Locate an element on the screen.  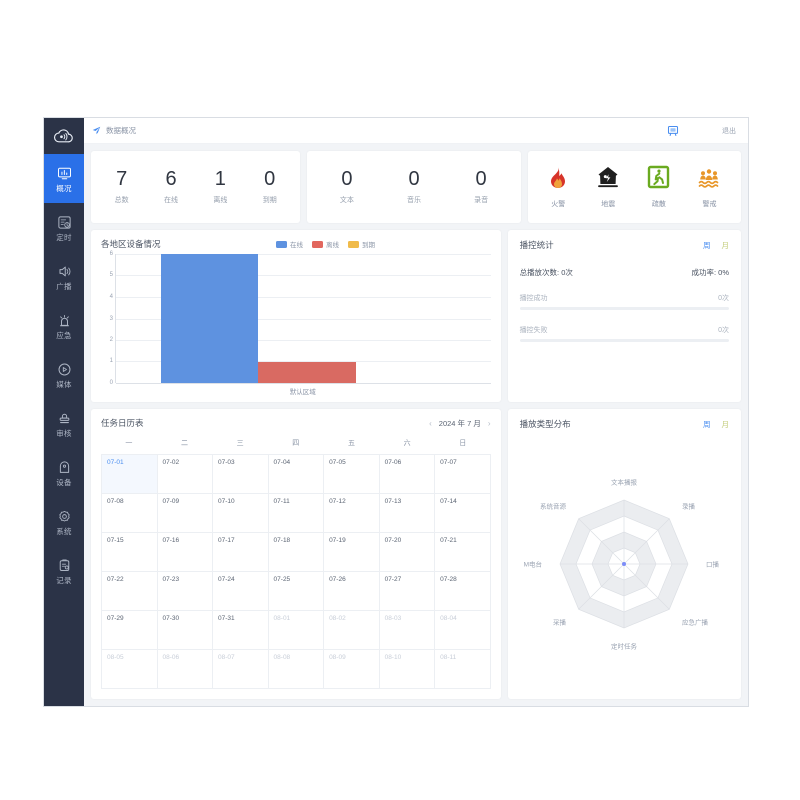
bar-offline is located at coordinates (307, 372).